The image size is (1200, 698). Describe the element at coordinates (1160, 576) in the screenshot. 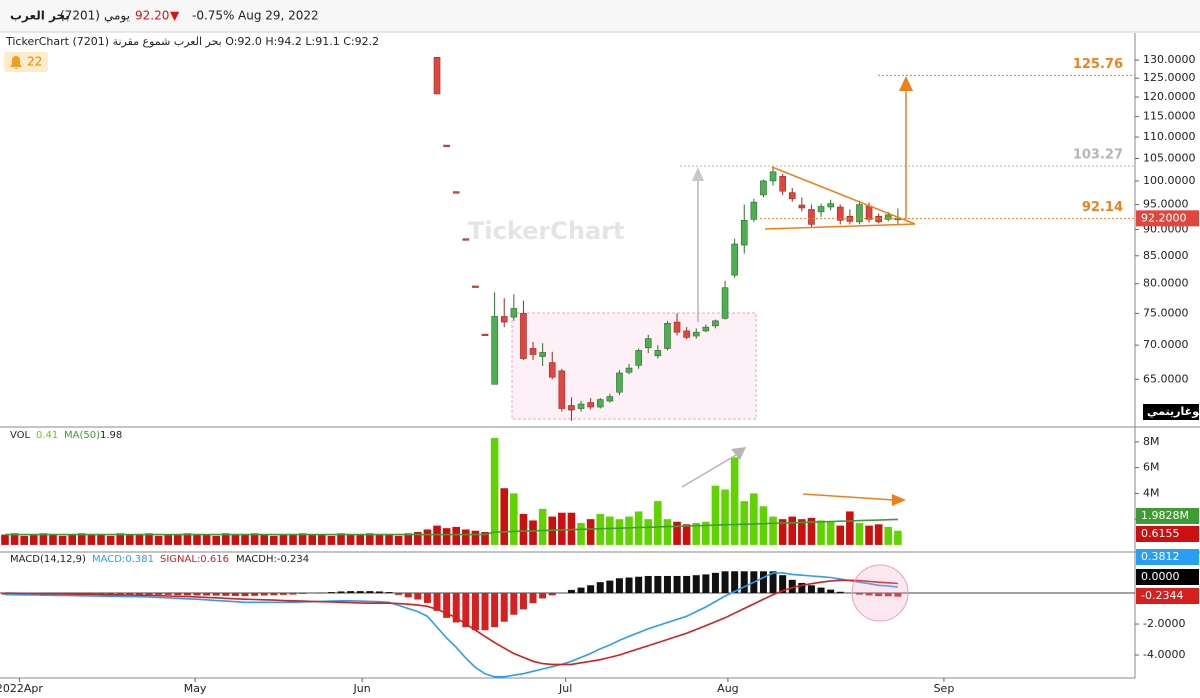

I see `value-badge-text: 0.0000` at that location.